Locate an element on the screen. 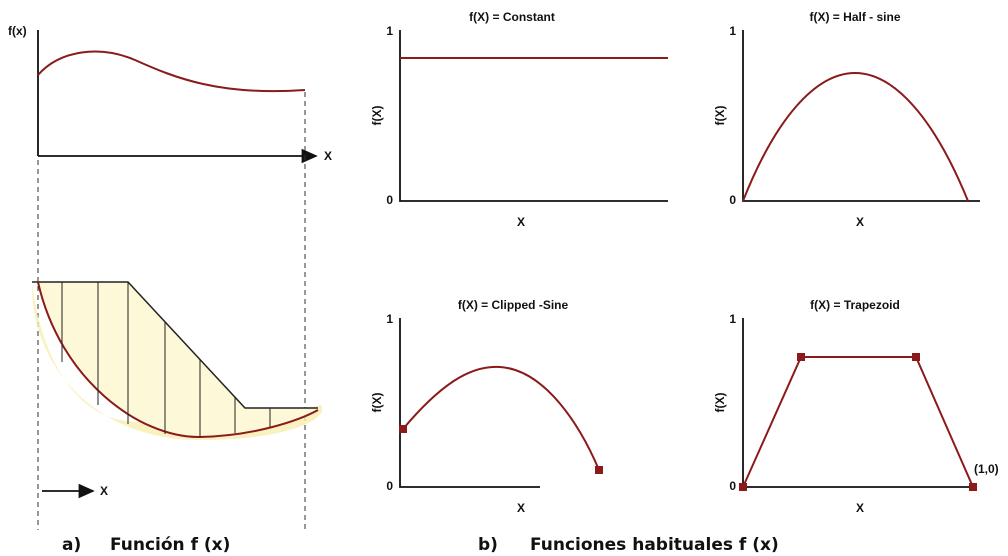 The height and width of the screenshot is (556, 1008). caption: Función f (x) is located at coordinates (170, 545).